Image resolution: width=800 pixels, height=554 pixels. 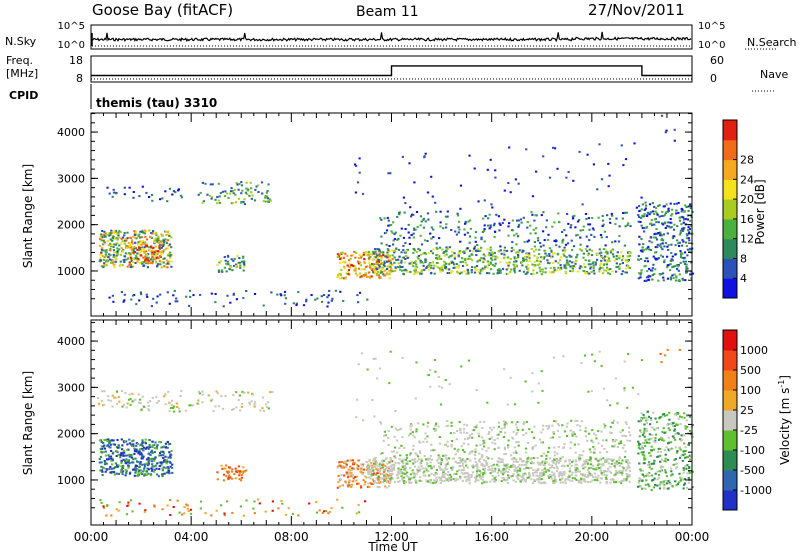 I want to click on noise-panel-frame, so click(x=391, y=37).